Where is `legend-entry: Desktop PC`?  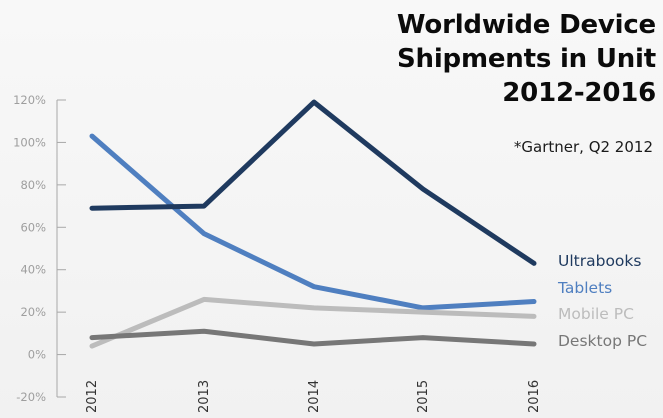 legend-entry: Desktop PC is located at coordinates (602, 341).